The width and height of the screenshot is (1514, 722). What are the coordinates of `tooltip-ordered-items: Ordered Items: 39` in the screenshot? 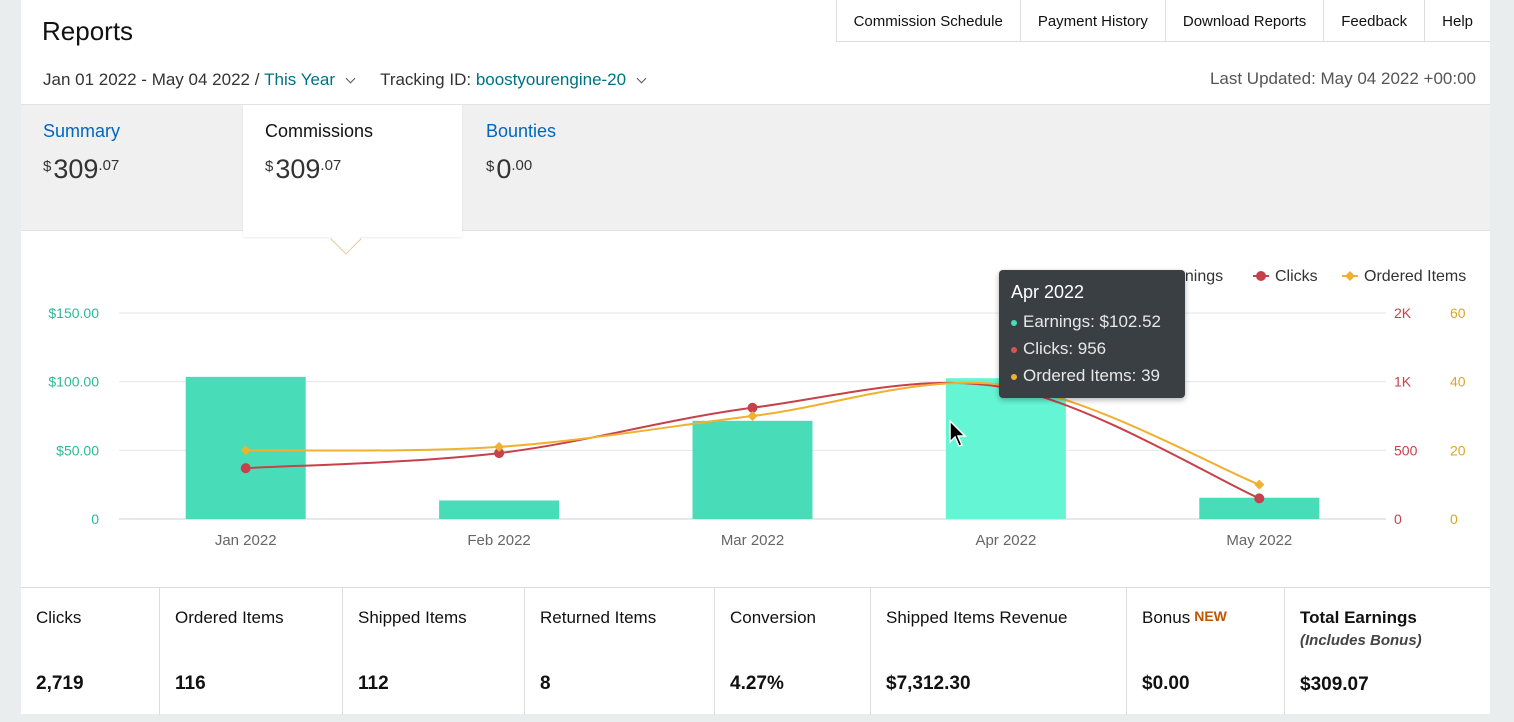 It's located at (1092, 375).